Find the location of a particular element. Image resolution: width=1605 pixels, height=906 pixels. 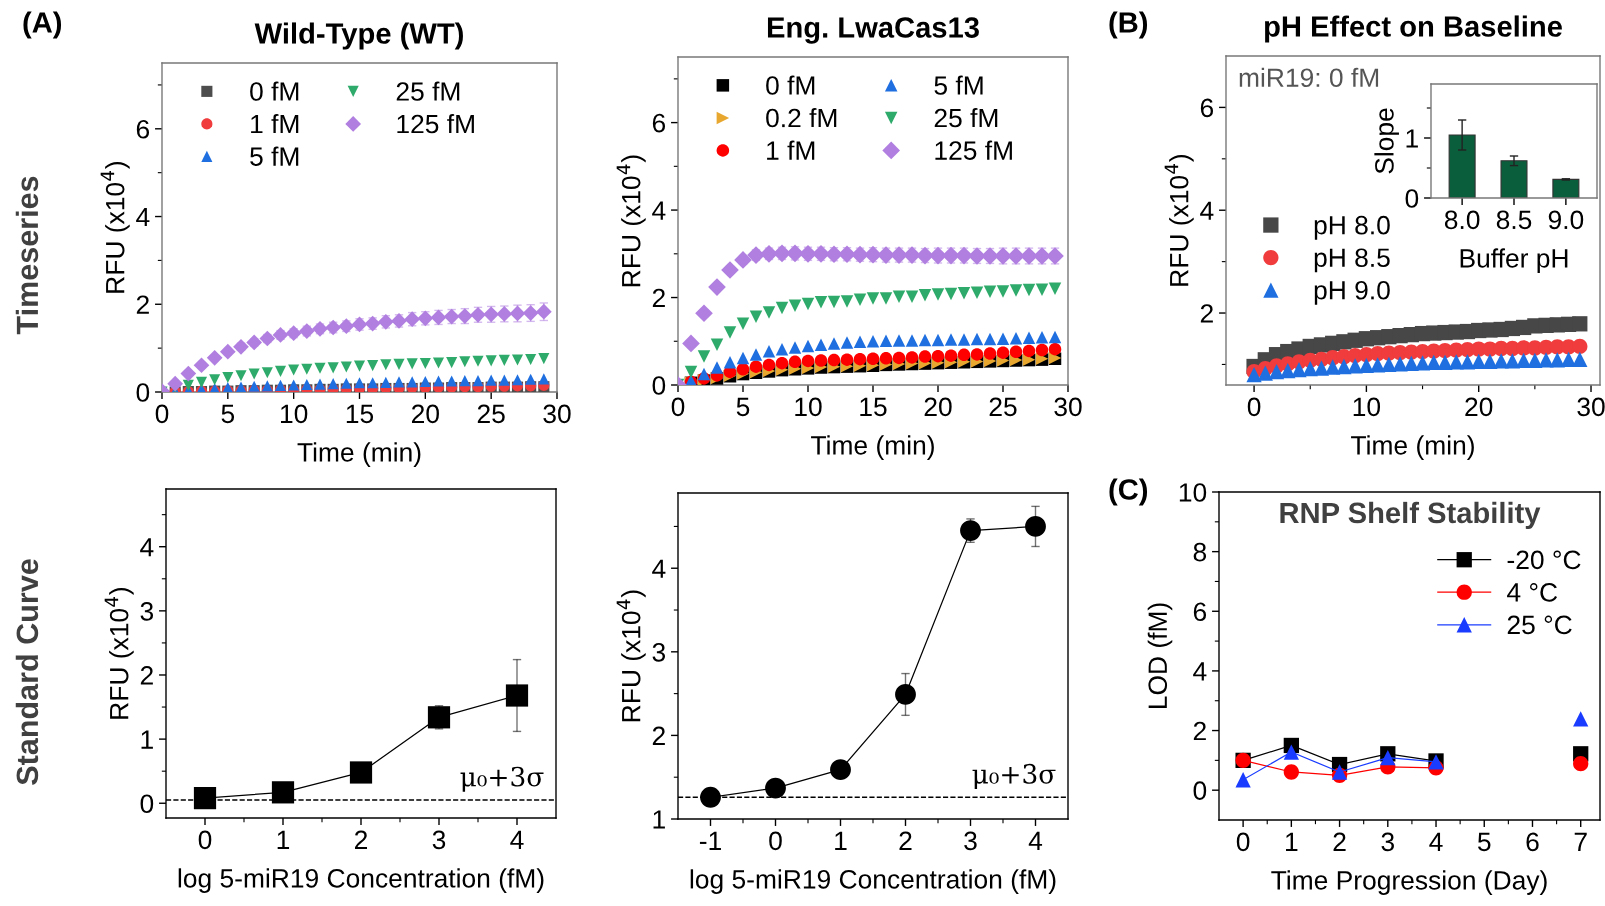

chart-title: pH Effect on Baseline is located at coordinates (1413, 29).